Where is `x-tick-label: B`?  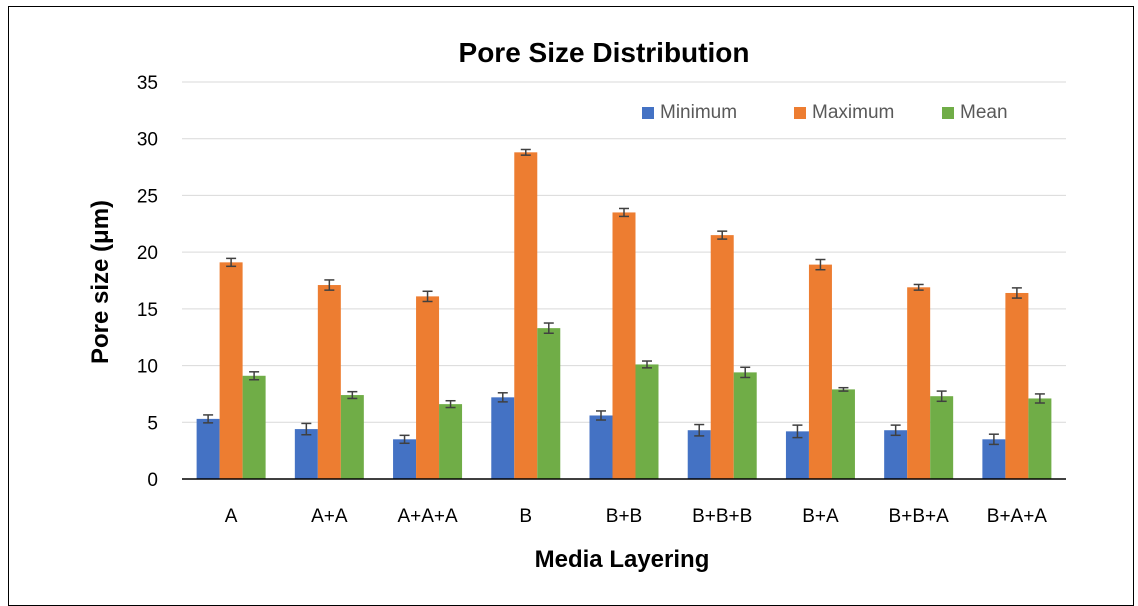
x-tick-label: B is located at coordinates (525, 516).